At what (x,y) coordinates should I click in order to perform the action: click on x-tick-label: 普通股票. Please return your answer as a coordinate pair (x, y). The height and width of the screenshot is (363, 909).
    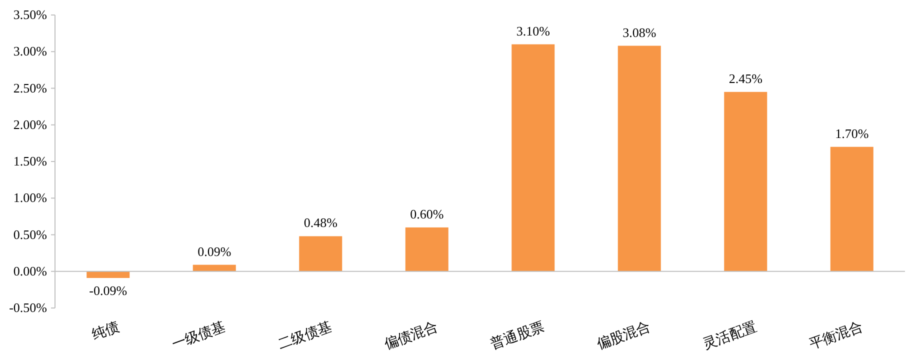
    Looking at the image, I should click on (517, 335).